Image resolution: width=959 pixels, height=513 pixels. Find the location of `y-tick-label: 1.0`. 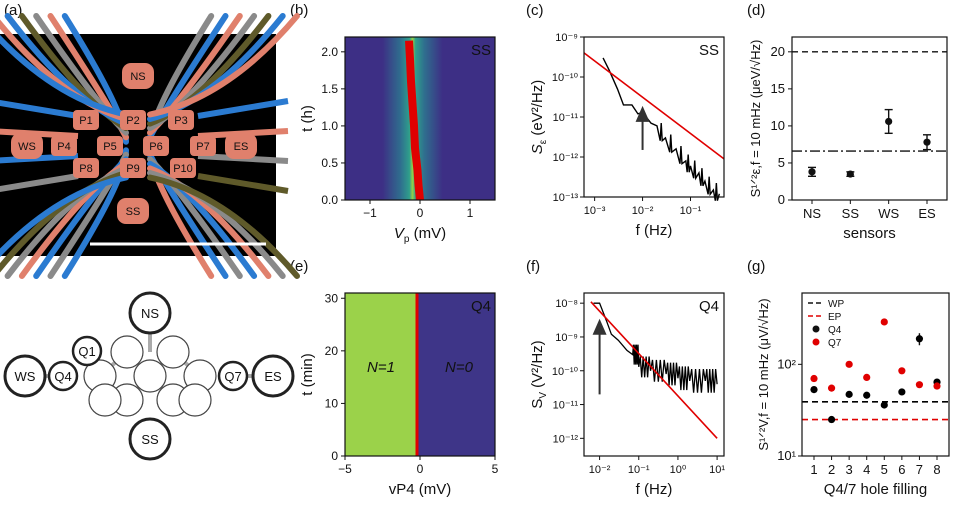

y-tick-label: 1.0 is located at coordinates (329, 126).